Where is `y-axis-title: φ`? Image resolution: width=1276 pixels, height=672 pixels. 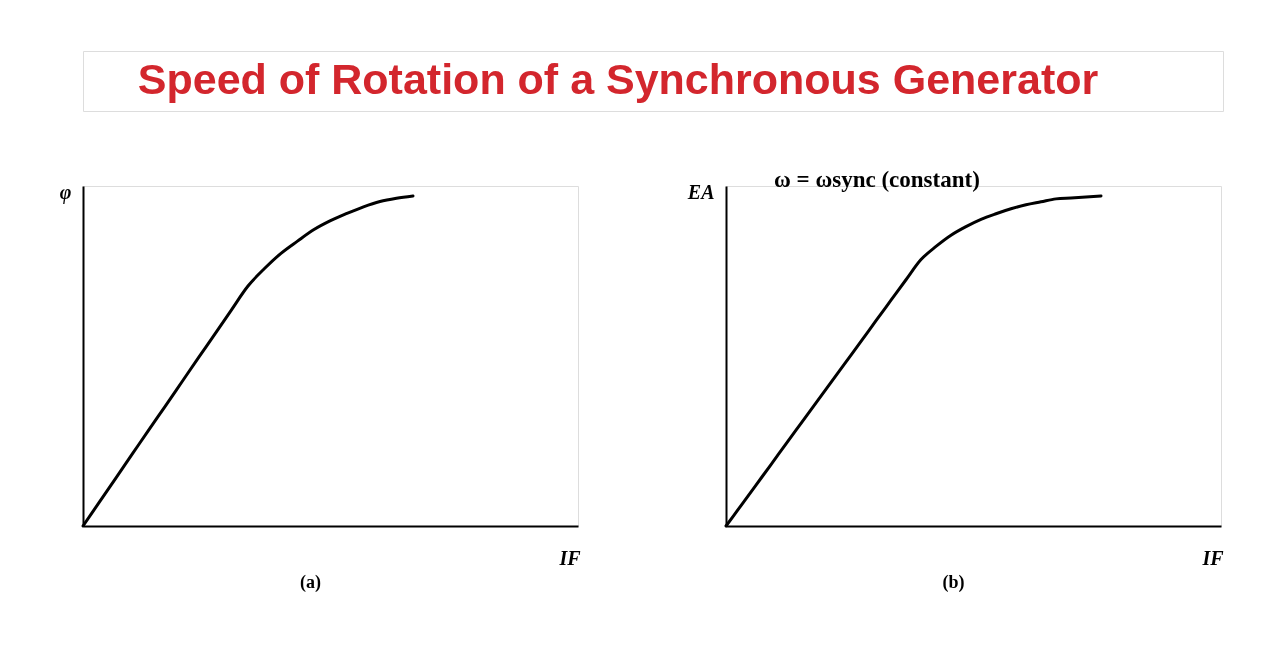 y-axis-title: φ is located at coordinates (65, 192).